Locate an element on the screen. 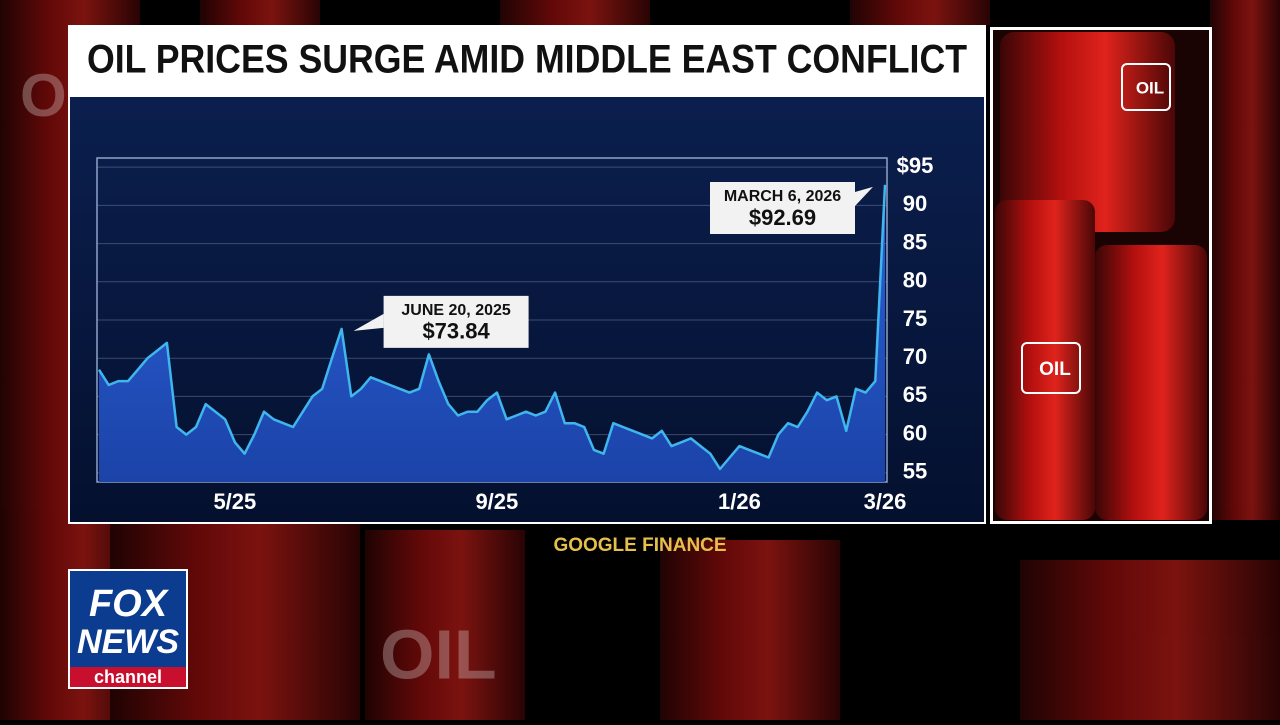  logo-strip is located at coordinates (128, 677).